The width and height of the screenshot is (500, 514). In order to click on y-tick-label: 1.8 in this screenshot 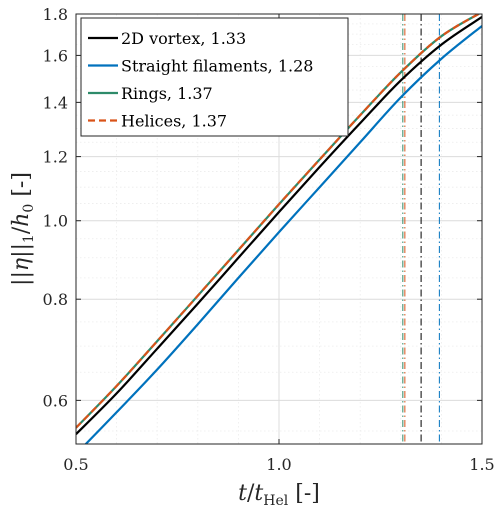, I will do `click(55, 14)`.